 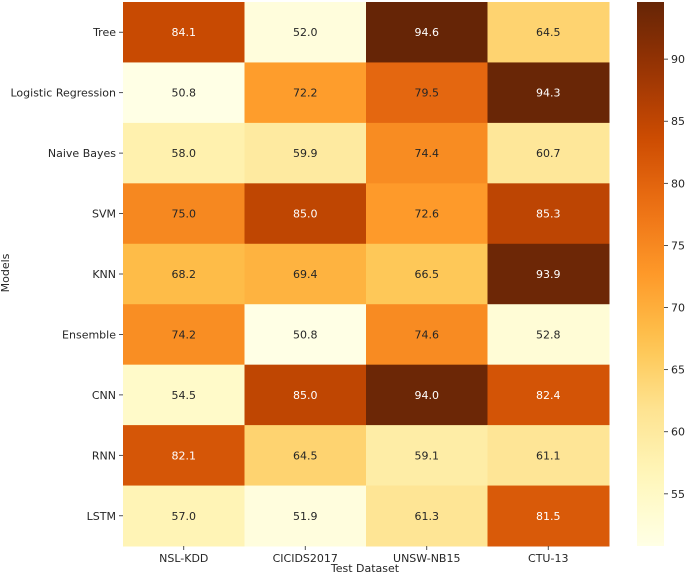 I want to click on cell-value-label: 52.0, so click(x=305, y=32).